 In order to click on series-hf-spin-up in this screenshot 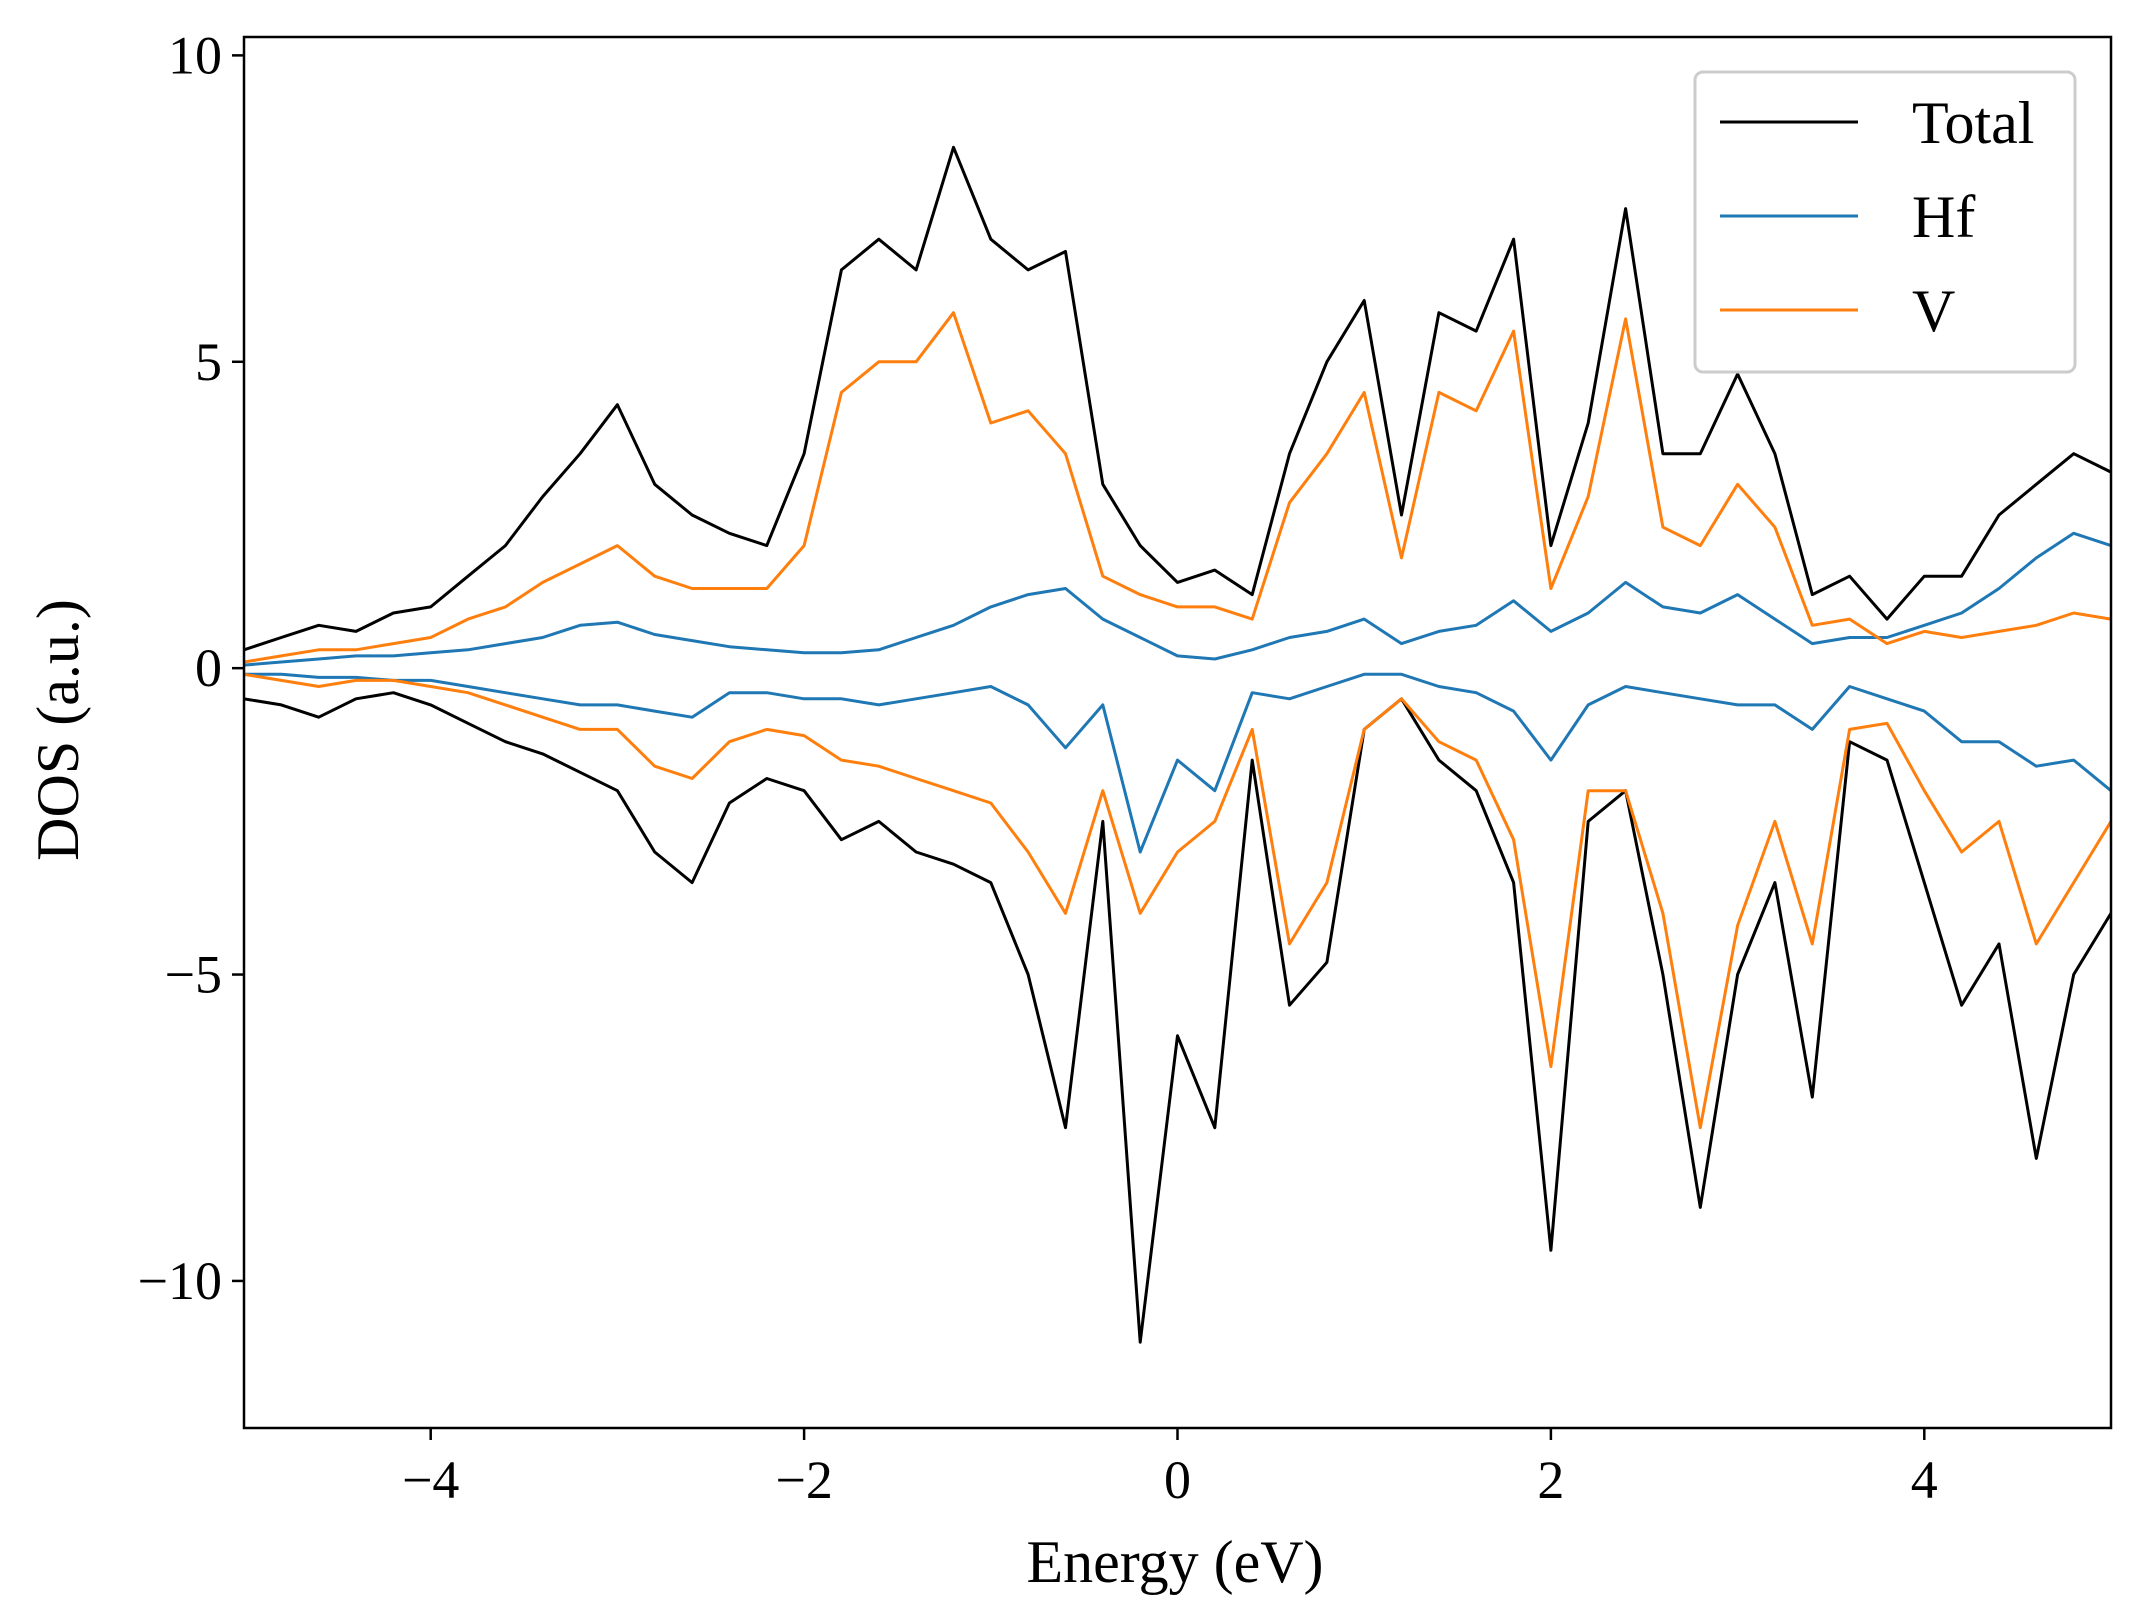, I will do `click(1177, 599)`.